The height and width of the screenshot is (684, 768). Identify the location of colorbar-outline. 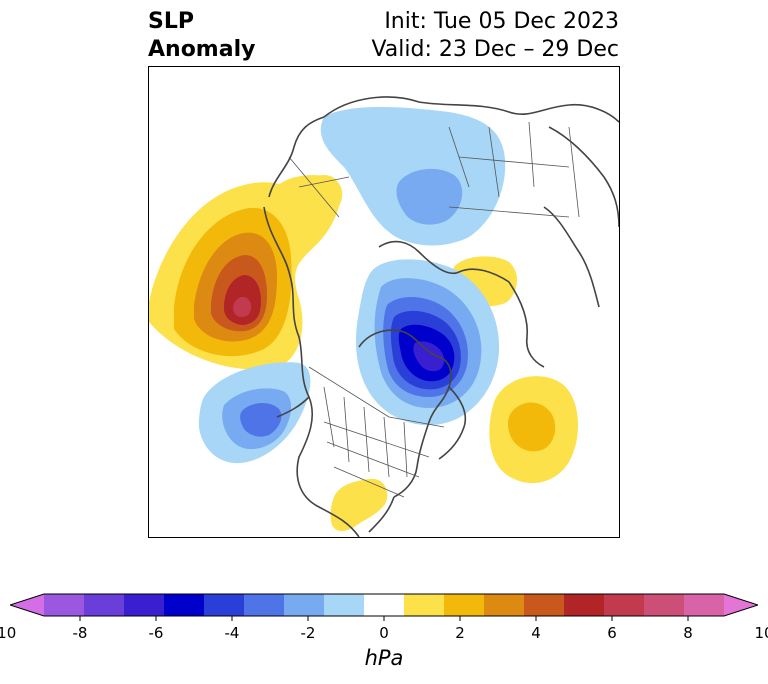
(384, 605).